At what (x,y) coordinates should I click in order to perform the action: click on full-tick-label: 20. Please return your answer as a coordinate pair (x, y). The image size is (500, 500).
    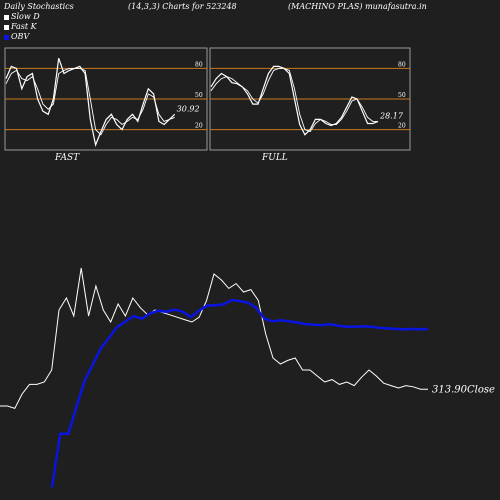
    Looking at the image, I should click on (402, 126).